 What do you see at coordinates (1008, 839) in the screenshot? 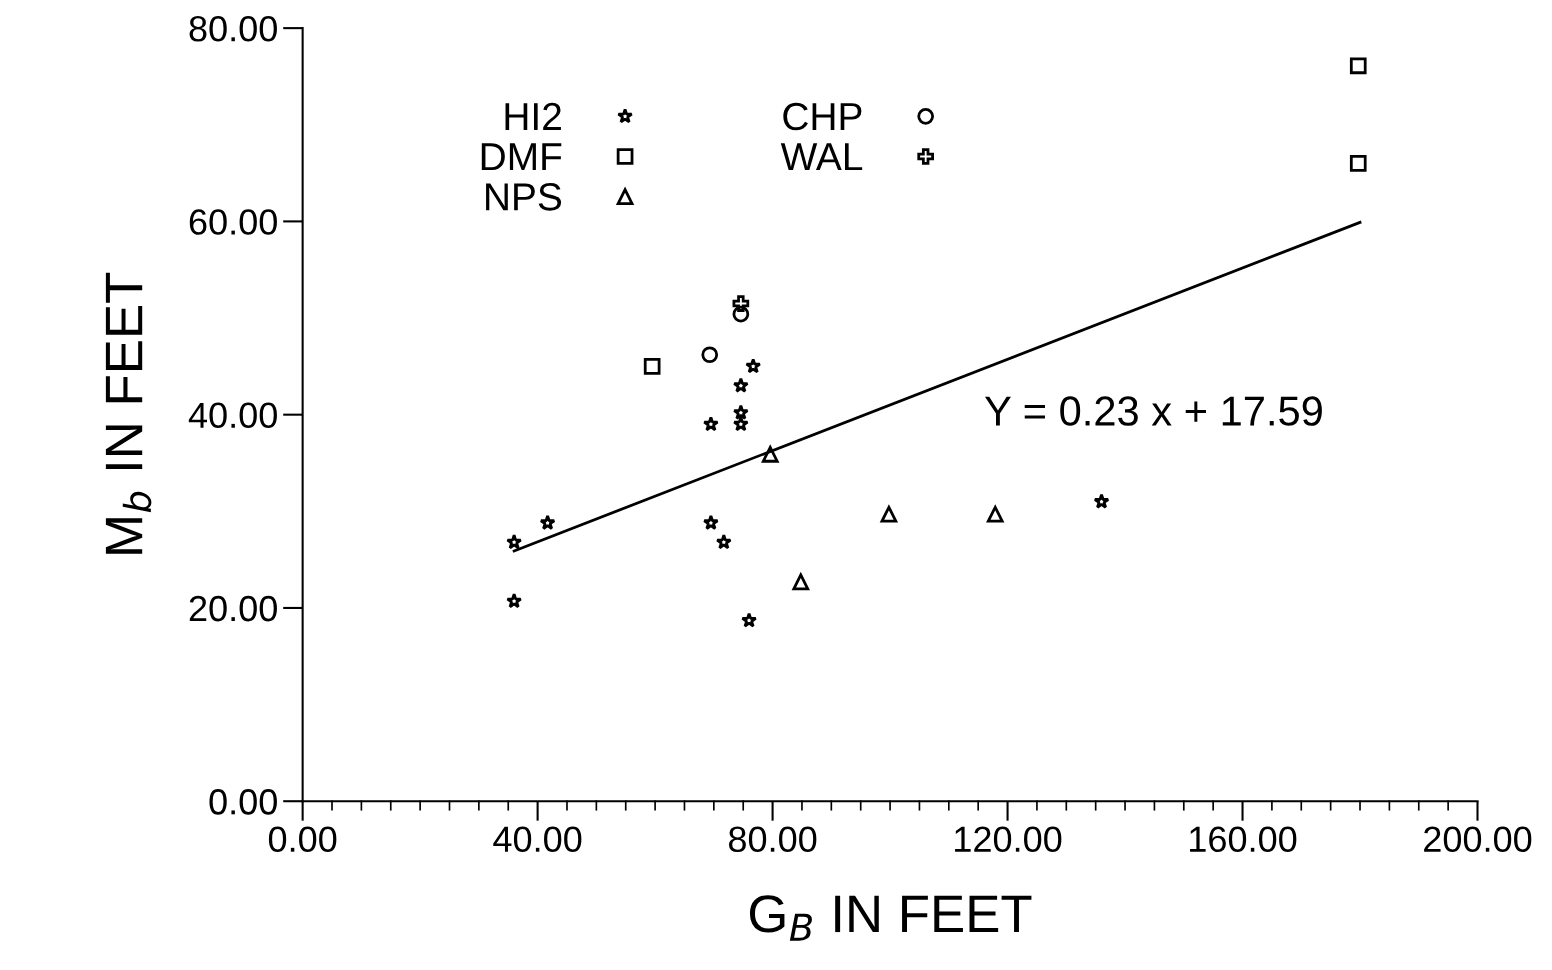
I see `x-tick-label: 120.00` at bounding box center [1008, 839].